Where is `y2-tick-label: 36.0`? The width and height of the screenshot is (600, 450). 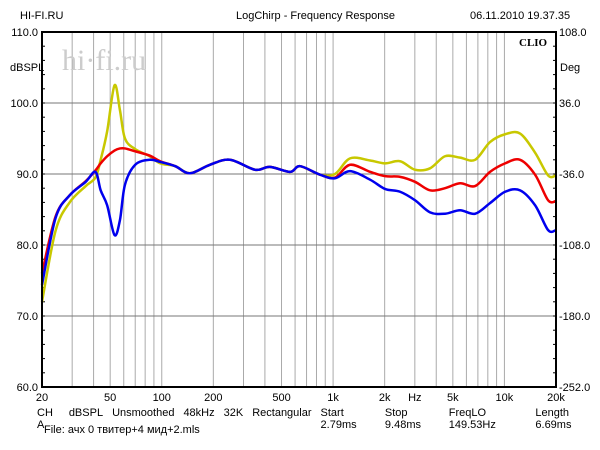 y2-tick-label: 36.0 is located at coordinates (569, 104).